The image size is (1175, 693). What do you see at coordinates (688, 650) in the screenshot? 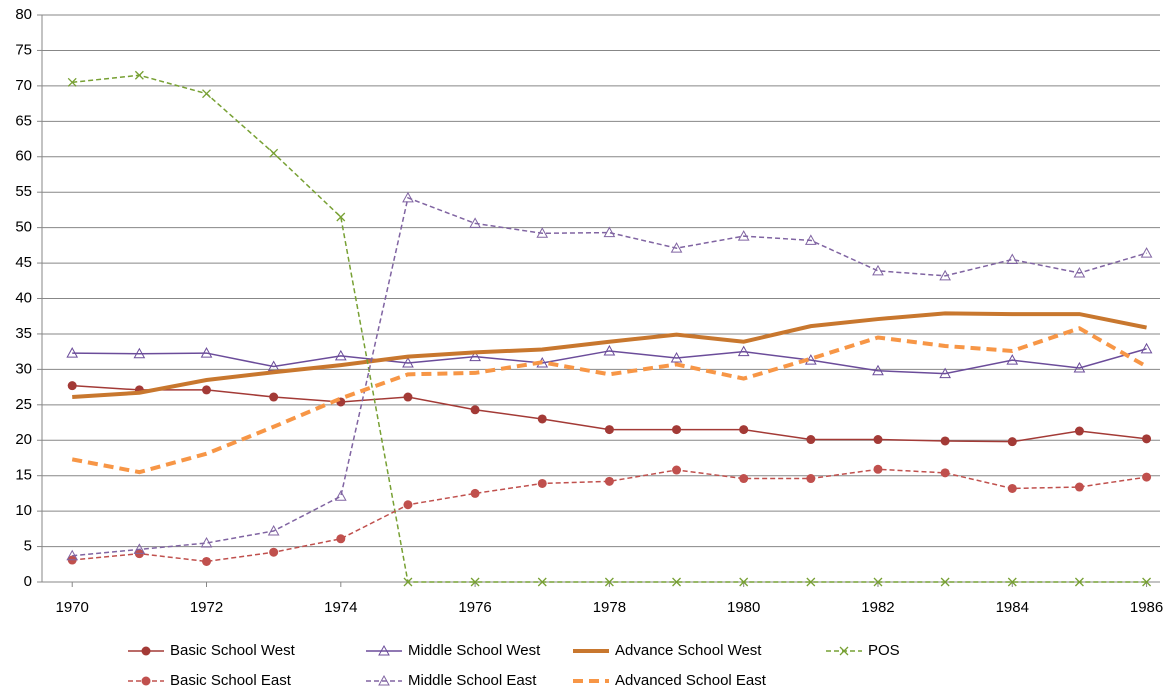
I see `legend-label: Advance School West` at bounding box center [688, 650].